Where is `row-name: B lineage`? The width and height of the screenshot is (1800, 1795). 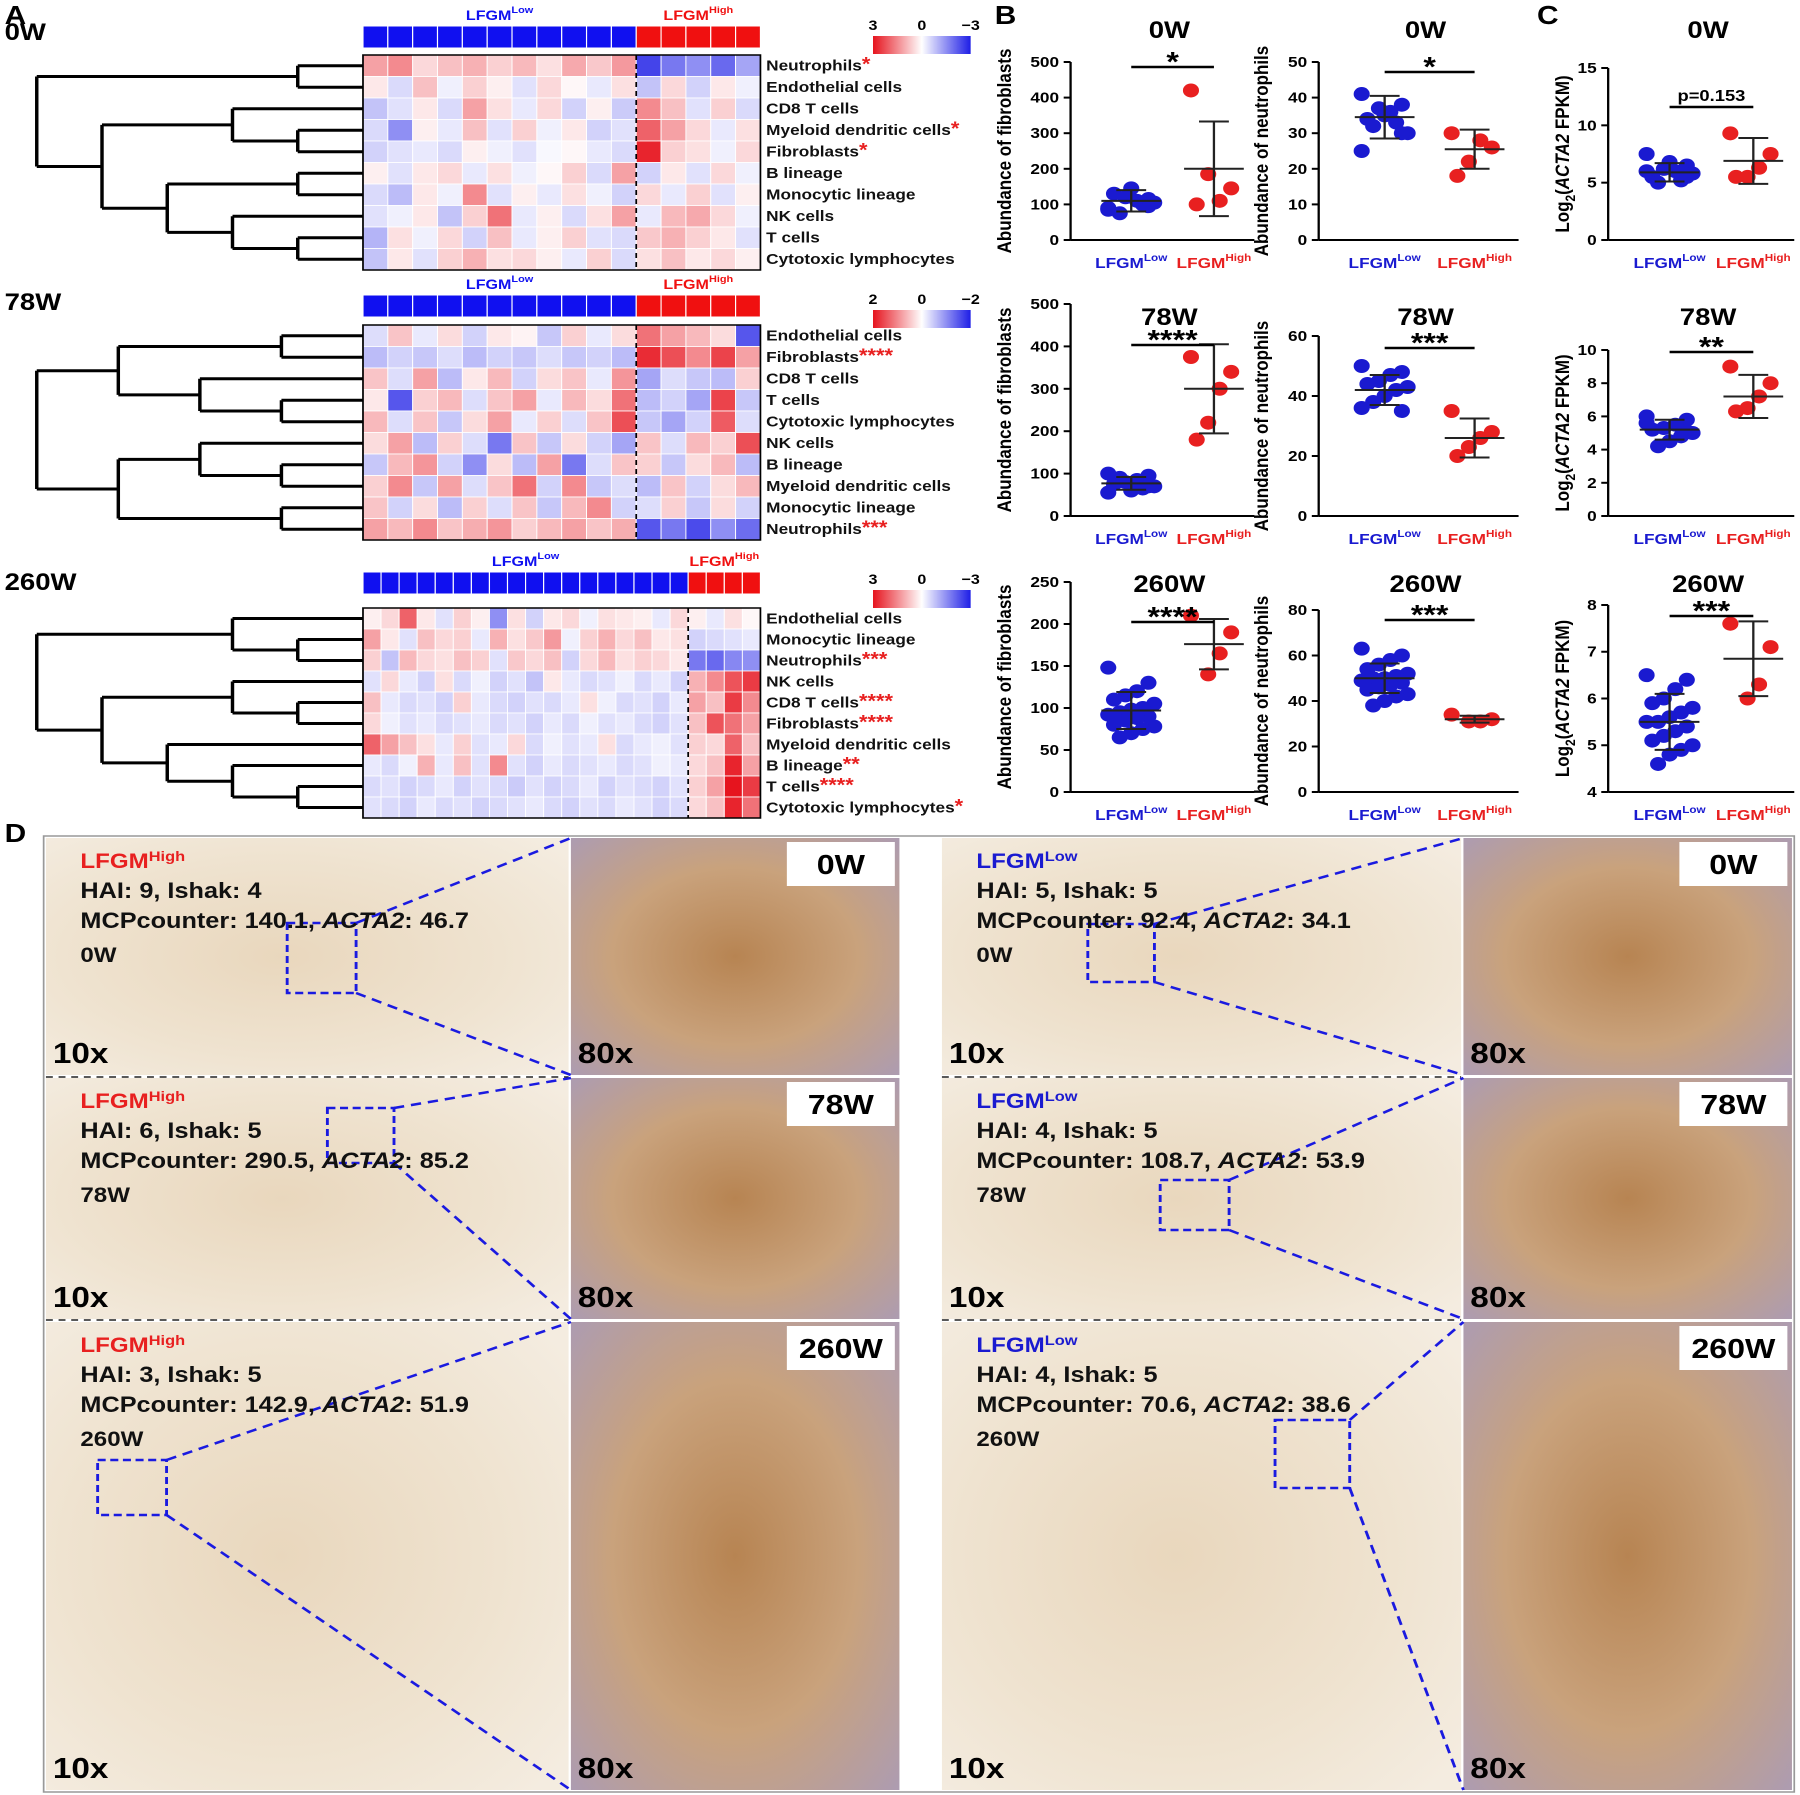 row-name: B lineage is located at coordinates (804, 173).